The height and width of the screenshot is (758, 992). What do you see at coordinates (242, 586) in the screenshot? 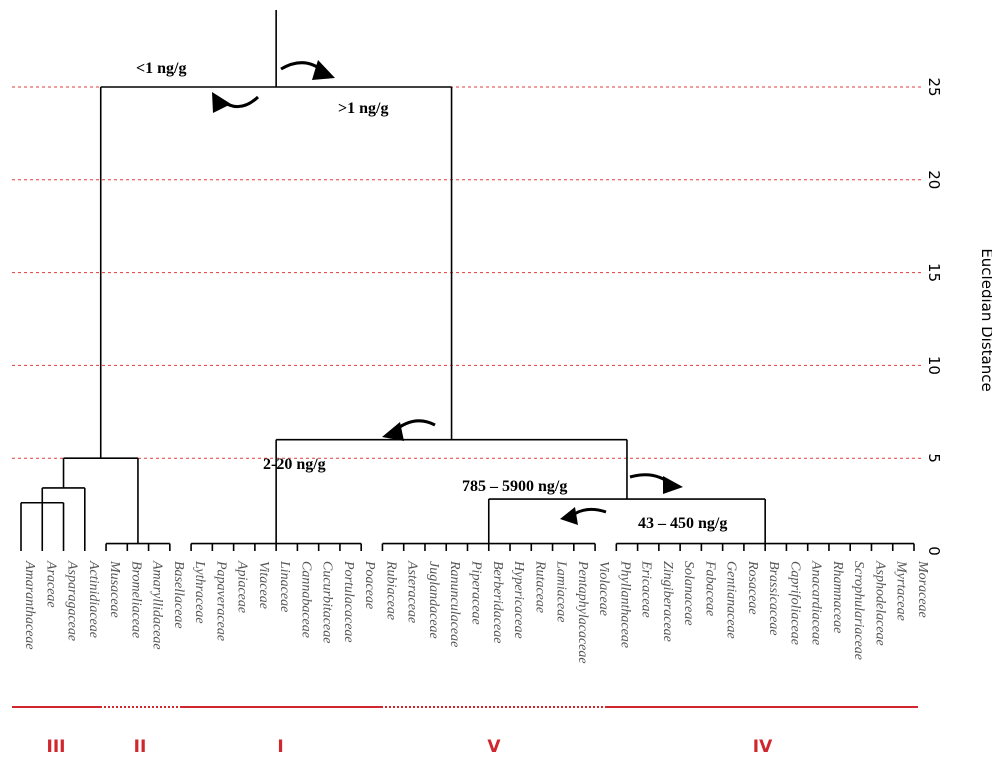
I see `leaf-label: Apiaceae` at bounding box center [242, 586].